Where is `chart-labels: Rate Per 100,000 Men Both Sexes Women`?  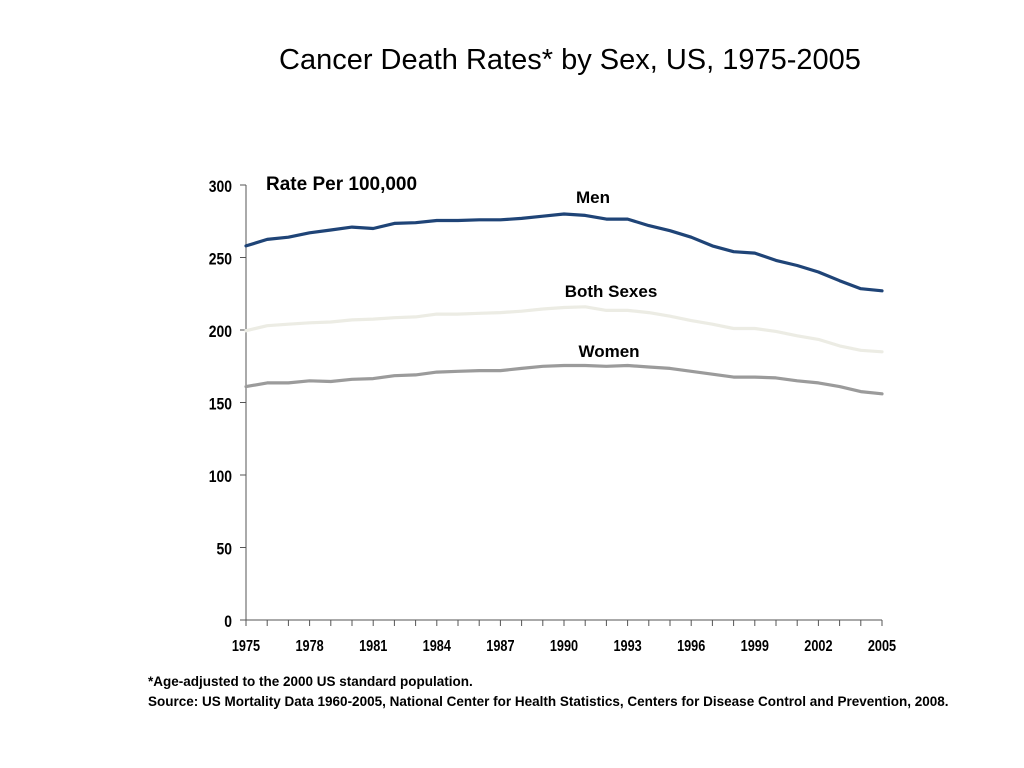
chart-labels: Rate Per 100,000 Men Both Sexes Women is located at coordinates (461, 267).